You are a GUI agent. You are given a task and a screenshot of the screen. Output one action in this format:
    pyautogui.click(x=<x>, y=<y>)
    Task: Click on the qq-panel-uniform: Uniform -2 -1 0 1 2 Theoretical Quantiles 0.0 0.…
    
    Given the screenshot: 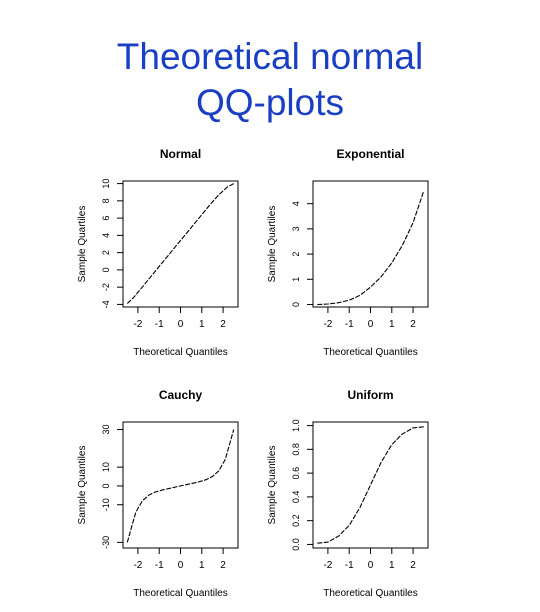 What is the action you would take?
    pyautogui.click(x=348, y=493)
    